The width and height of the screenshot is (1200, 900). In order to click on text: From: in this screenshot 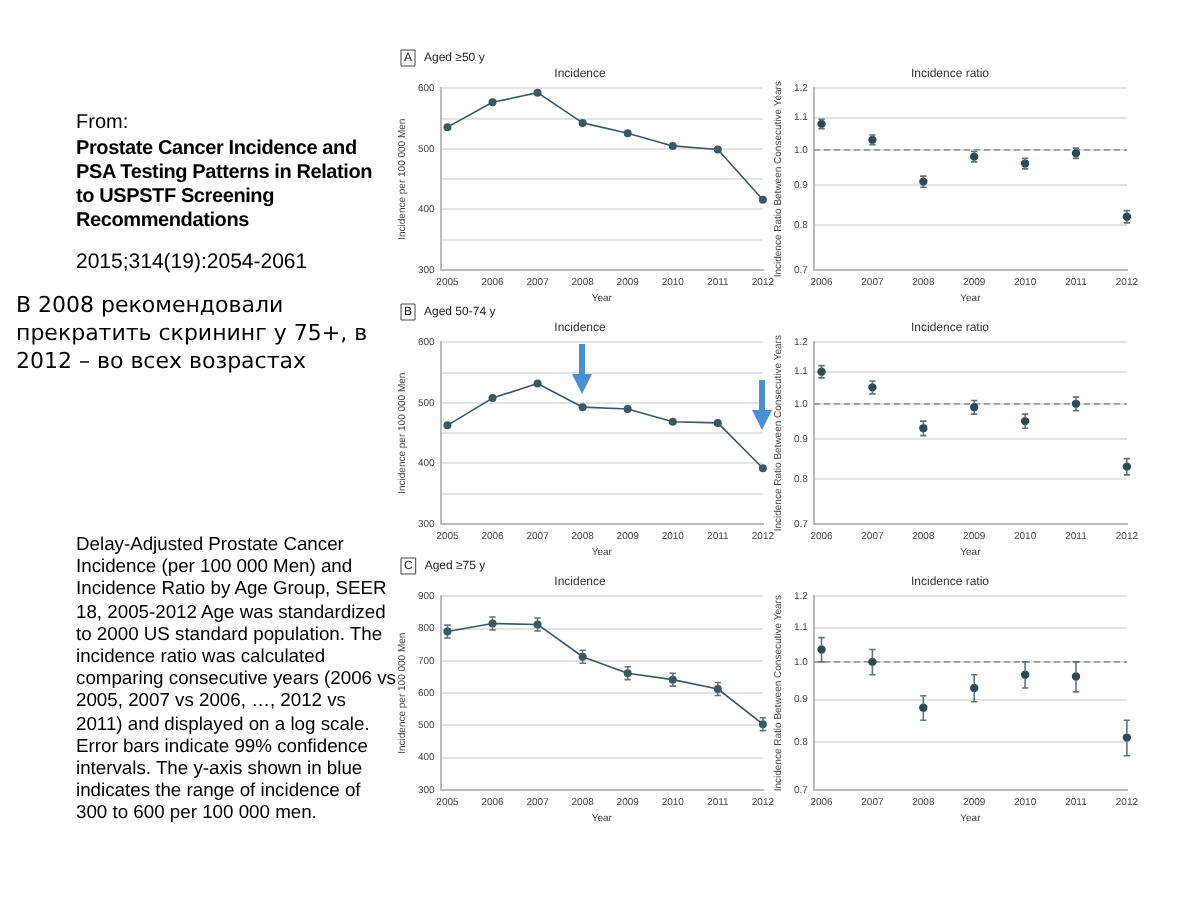, I will do `click(102, 124)`.